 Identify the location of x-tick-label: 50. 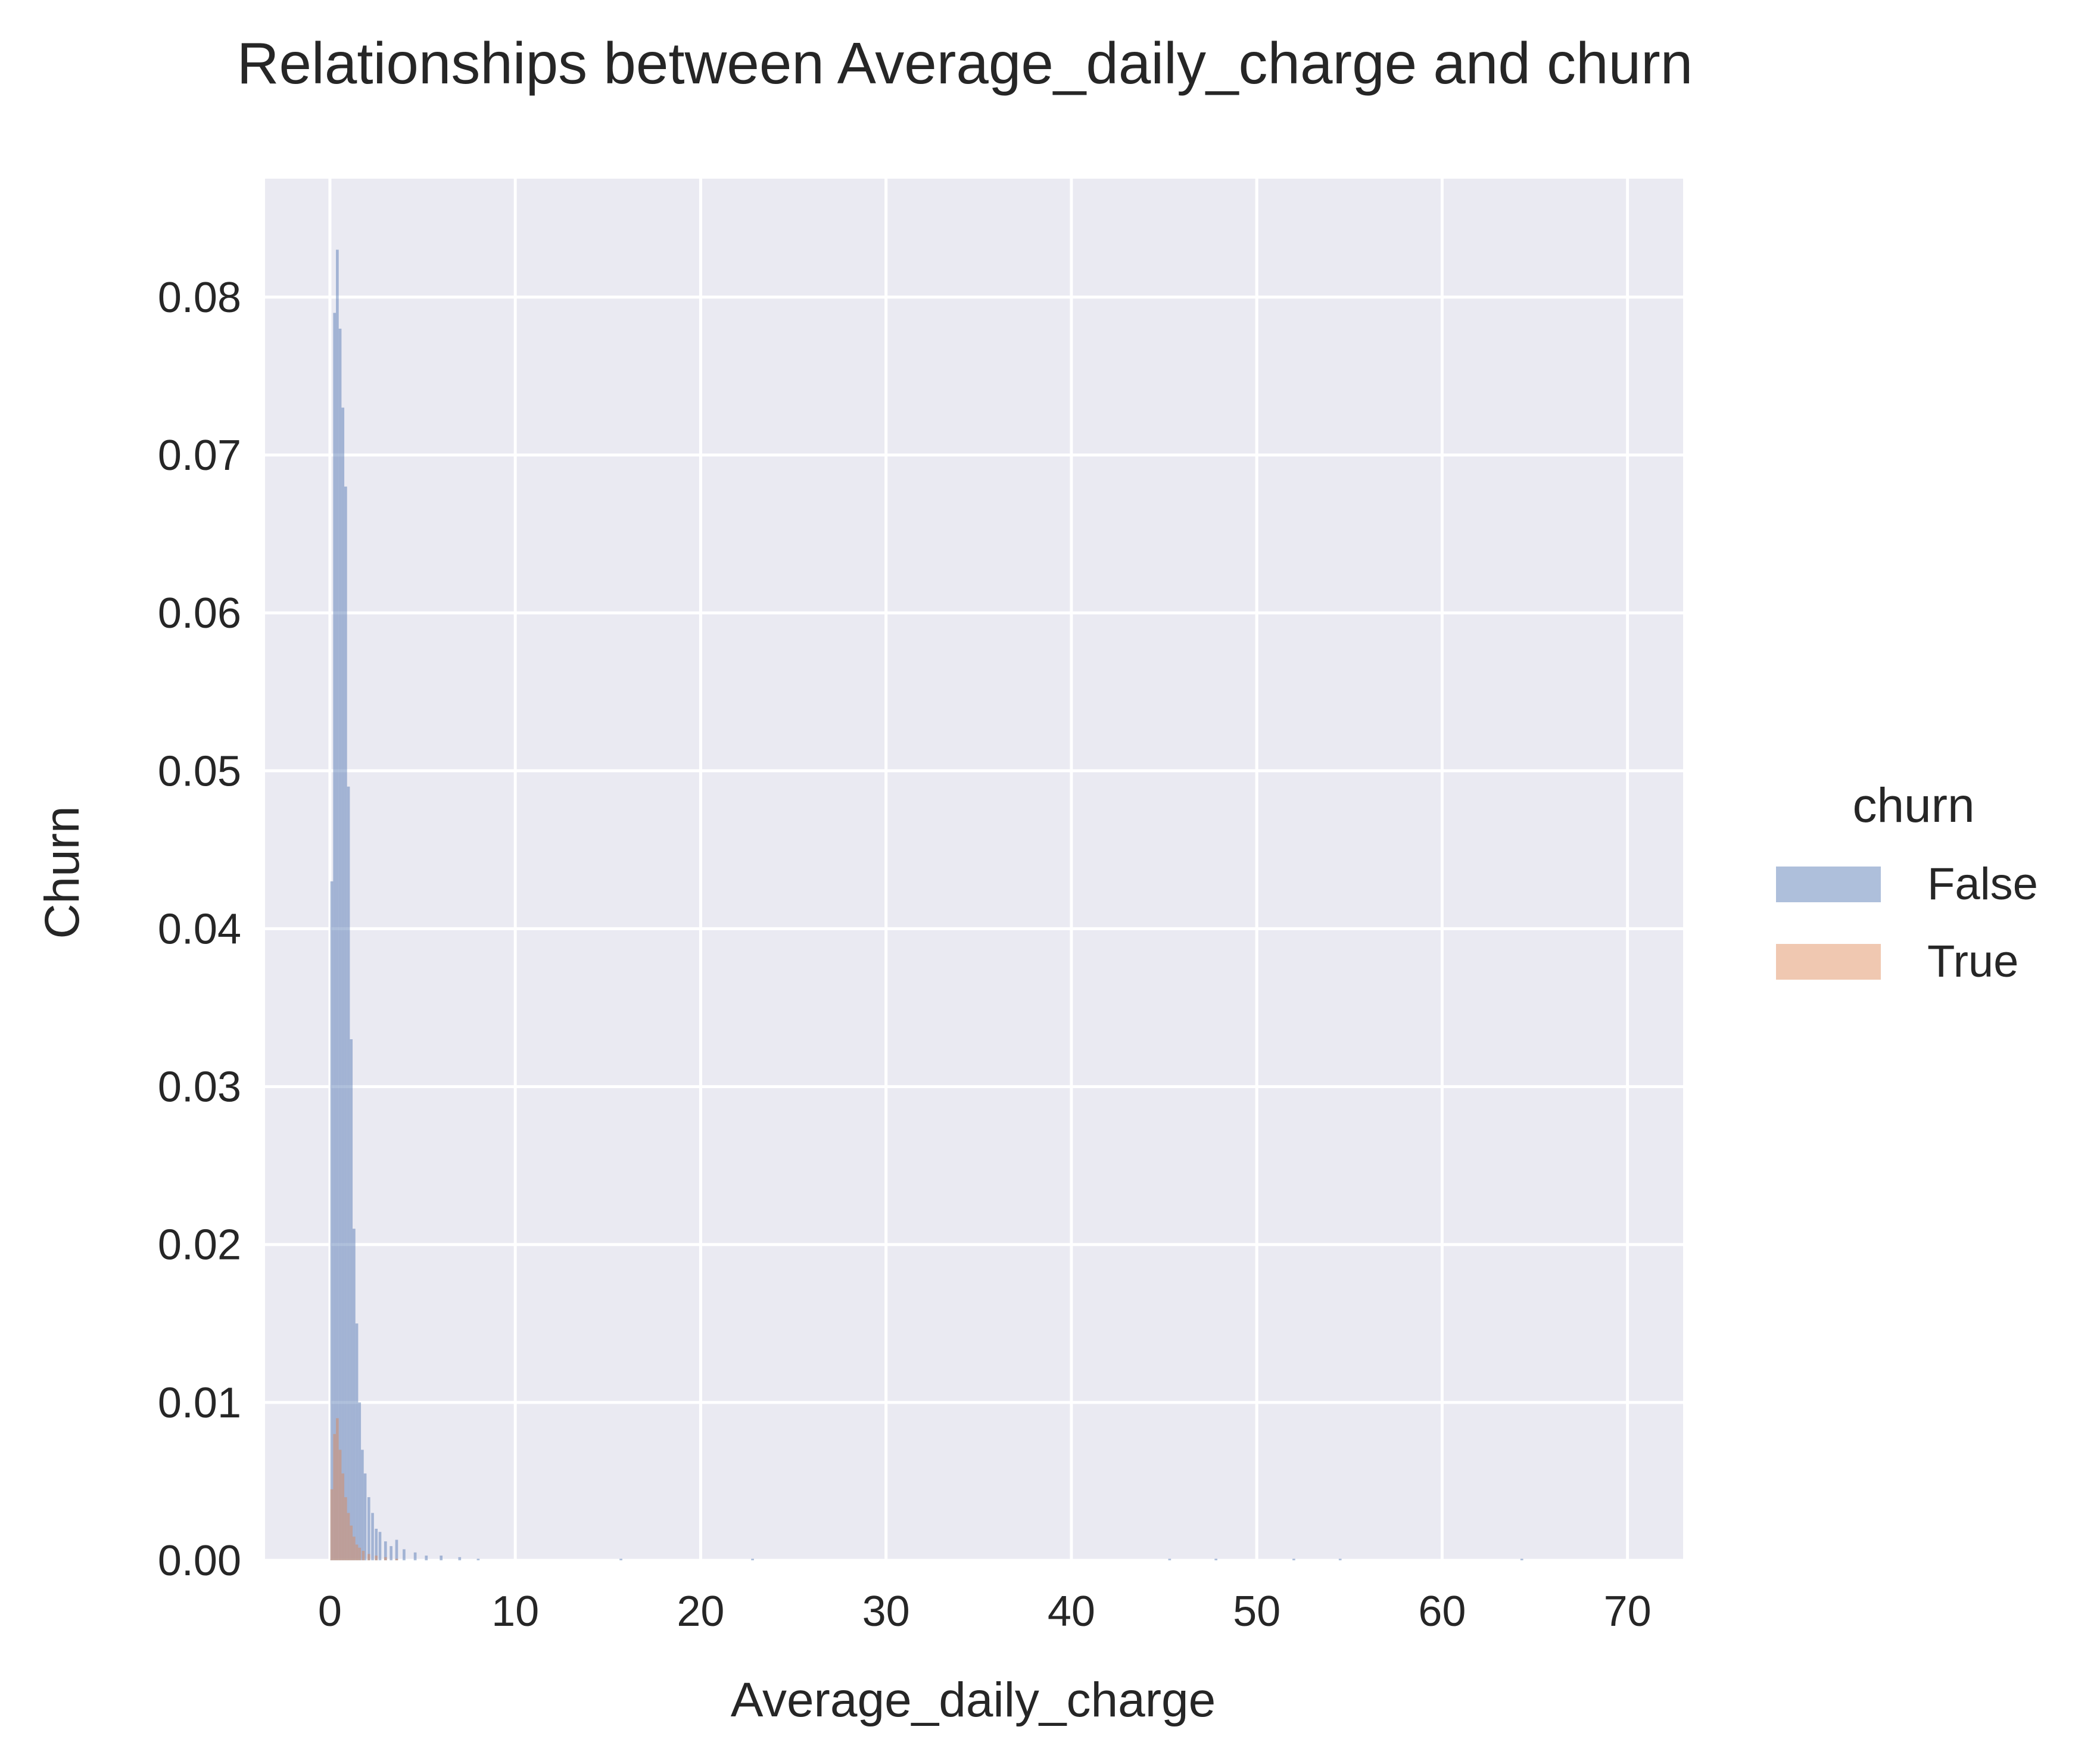
(1256, 1611).